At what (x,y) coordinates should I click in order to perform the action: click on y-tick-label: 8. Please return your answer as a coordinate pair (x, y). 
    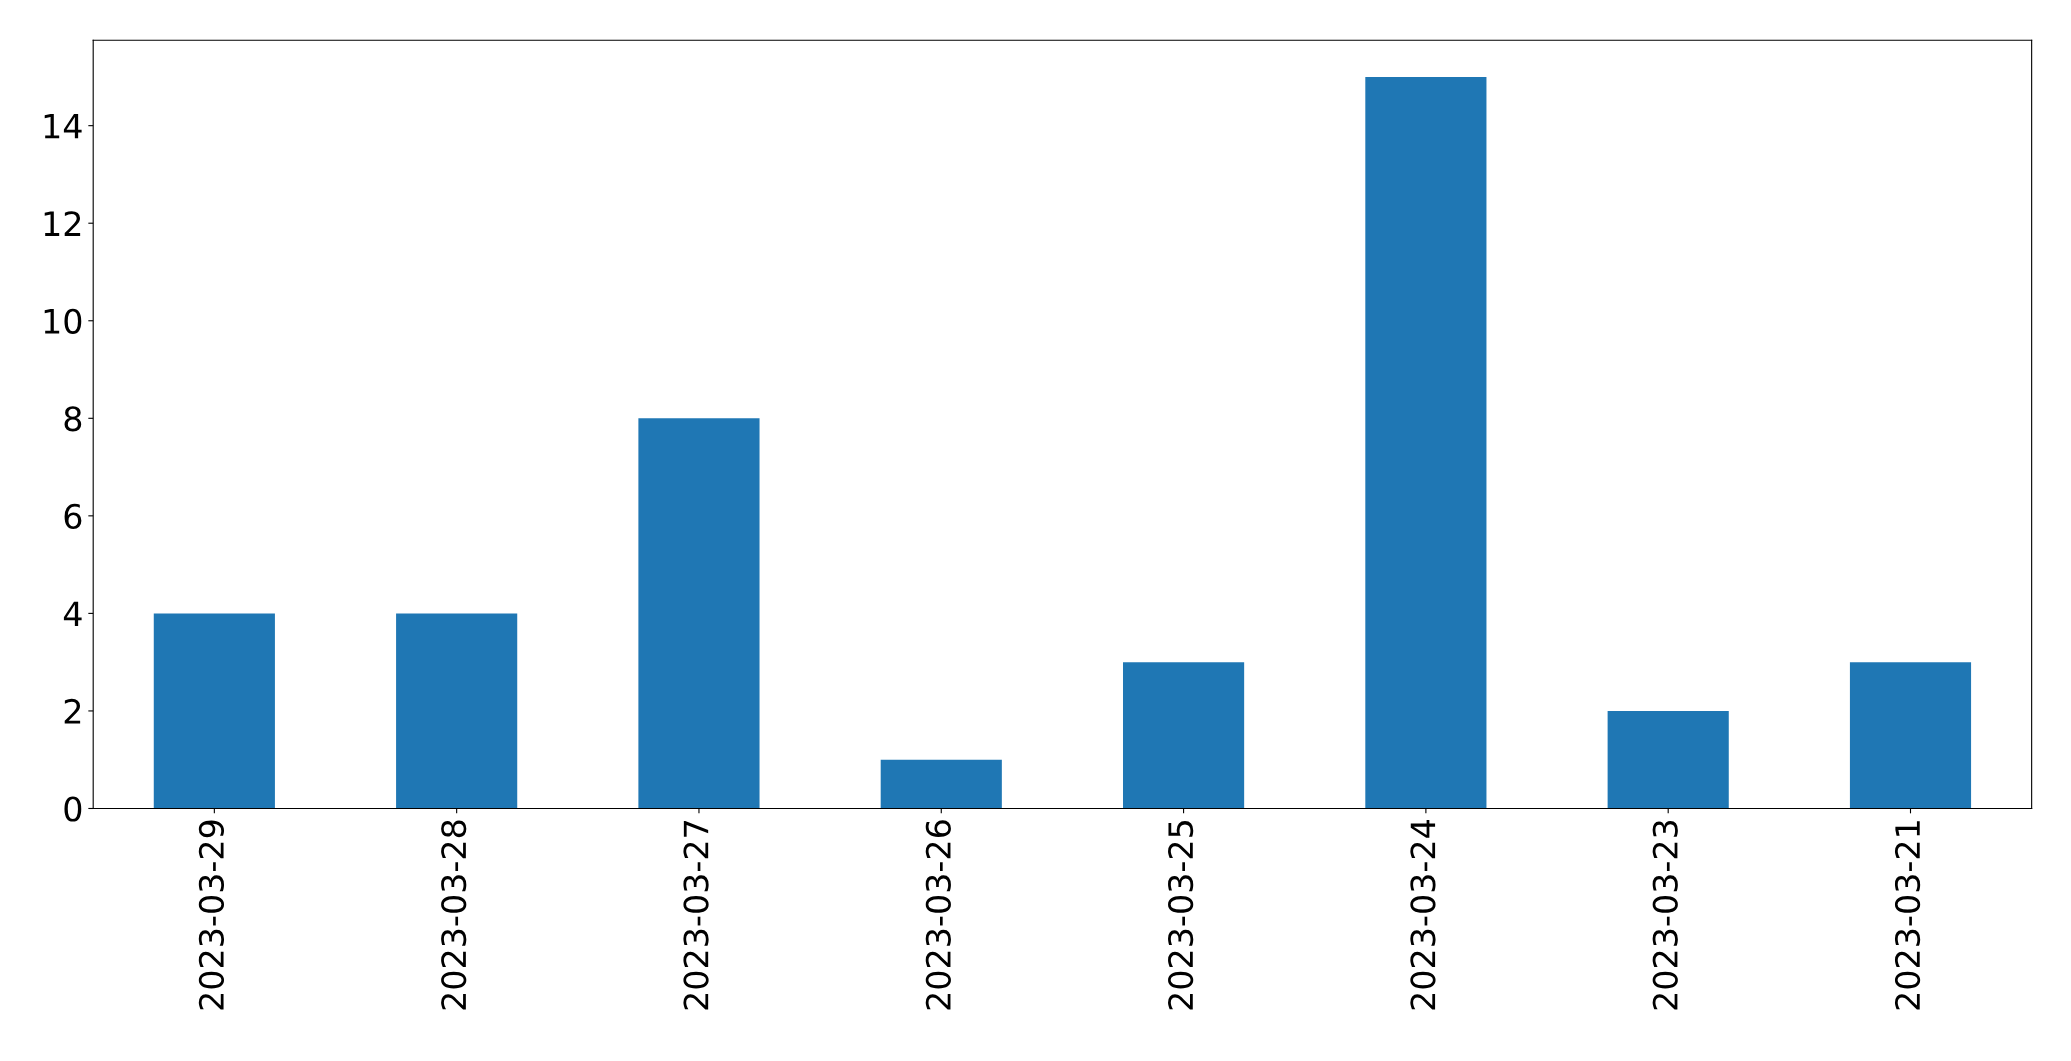
    Looking at the image, I should click on (73, 419).